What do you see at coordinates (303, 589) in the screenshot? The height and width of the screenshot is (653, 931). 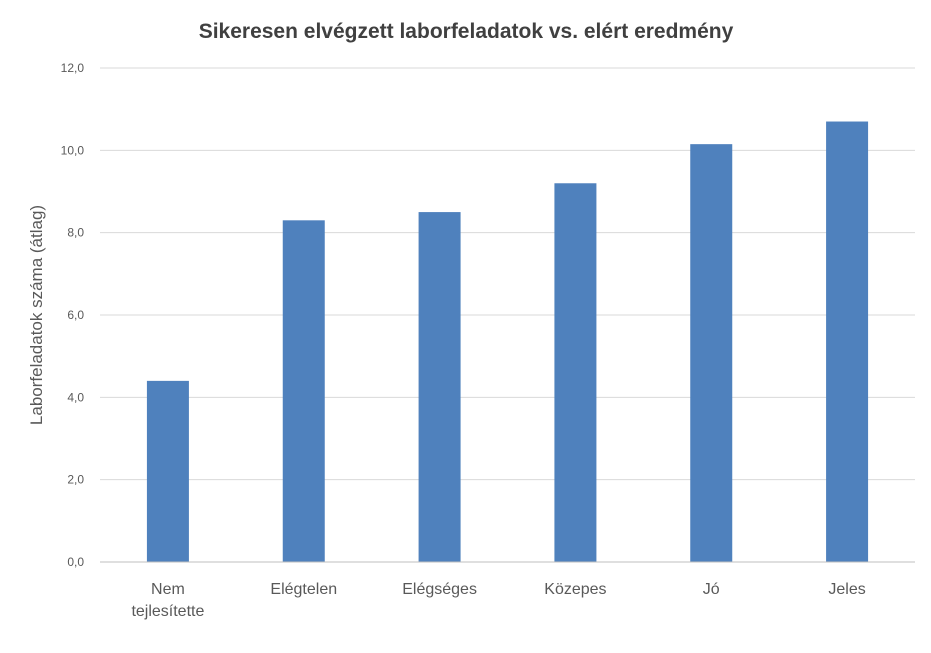 I see `x-tick-label: Elégtelen` at bounding box center [303, 589].